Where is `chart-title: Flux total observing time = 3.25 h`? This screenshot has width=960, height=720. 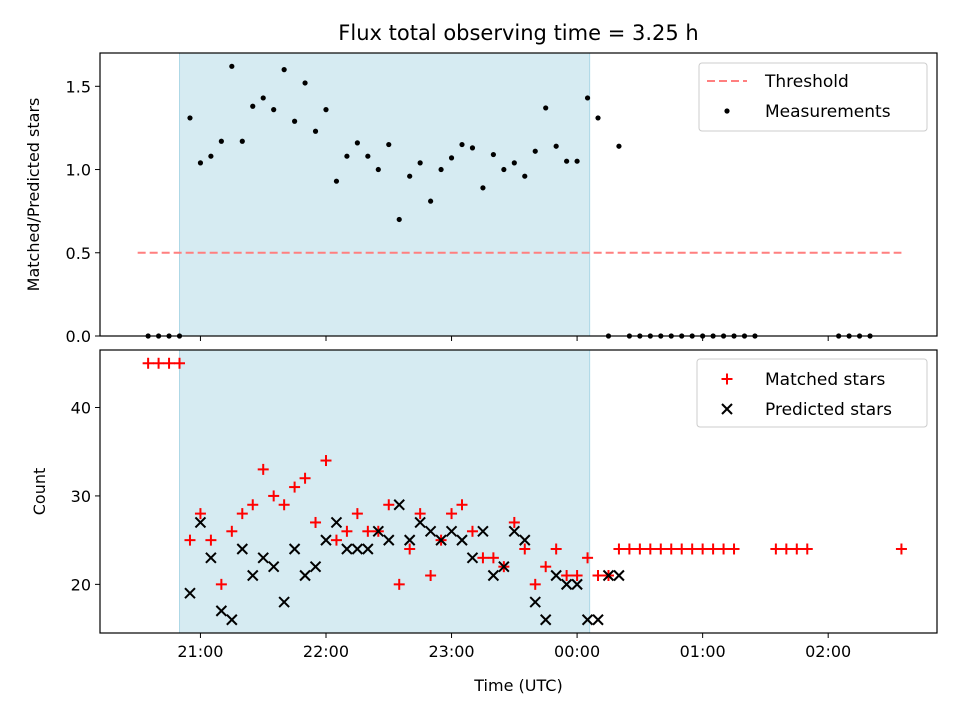 chart-title: Flux total observing time = 3.25 h is located at coordinates (518, 33).